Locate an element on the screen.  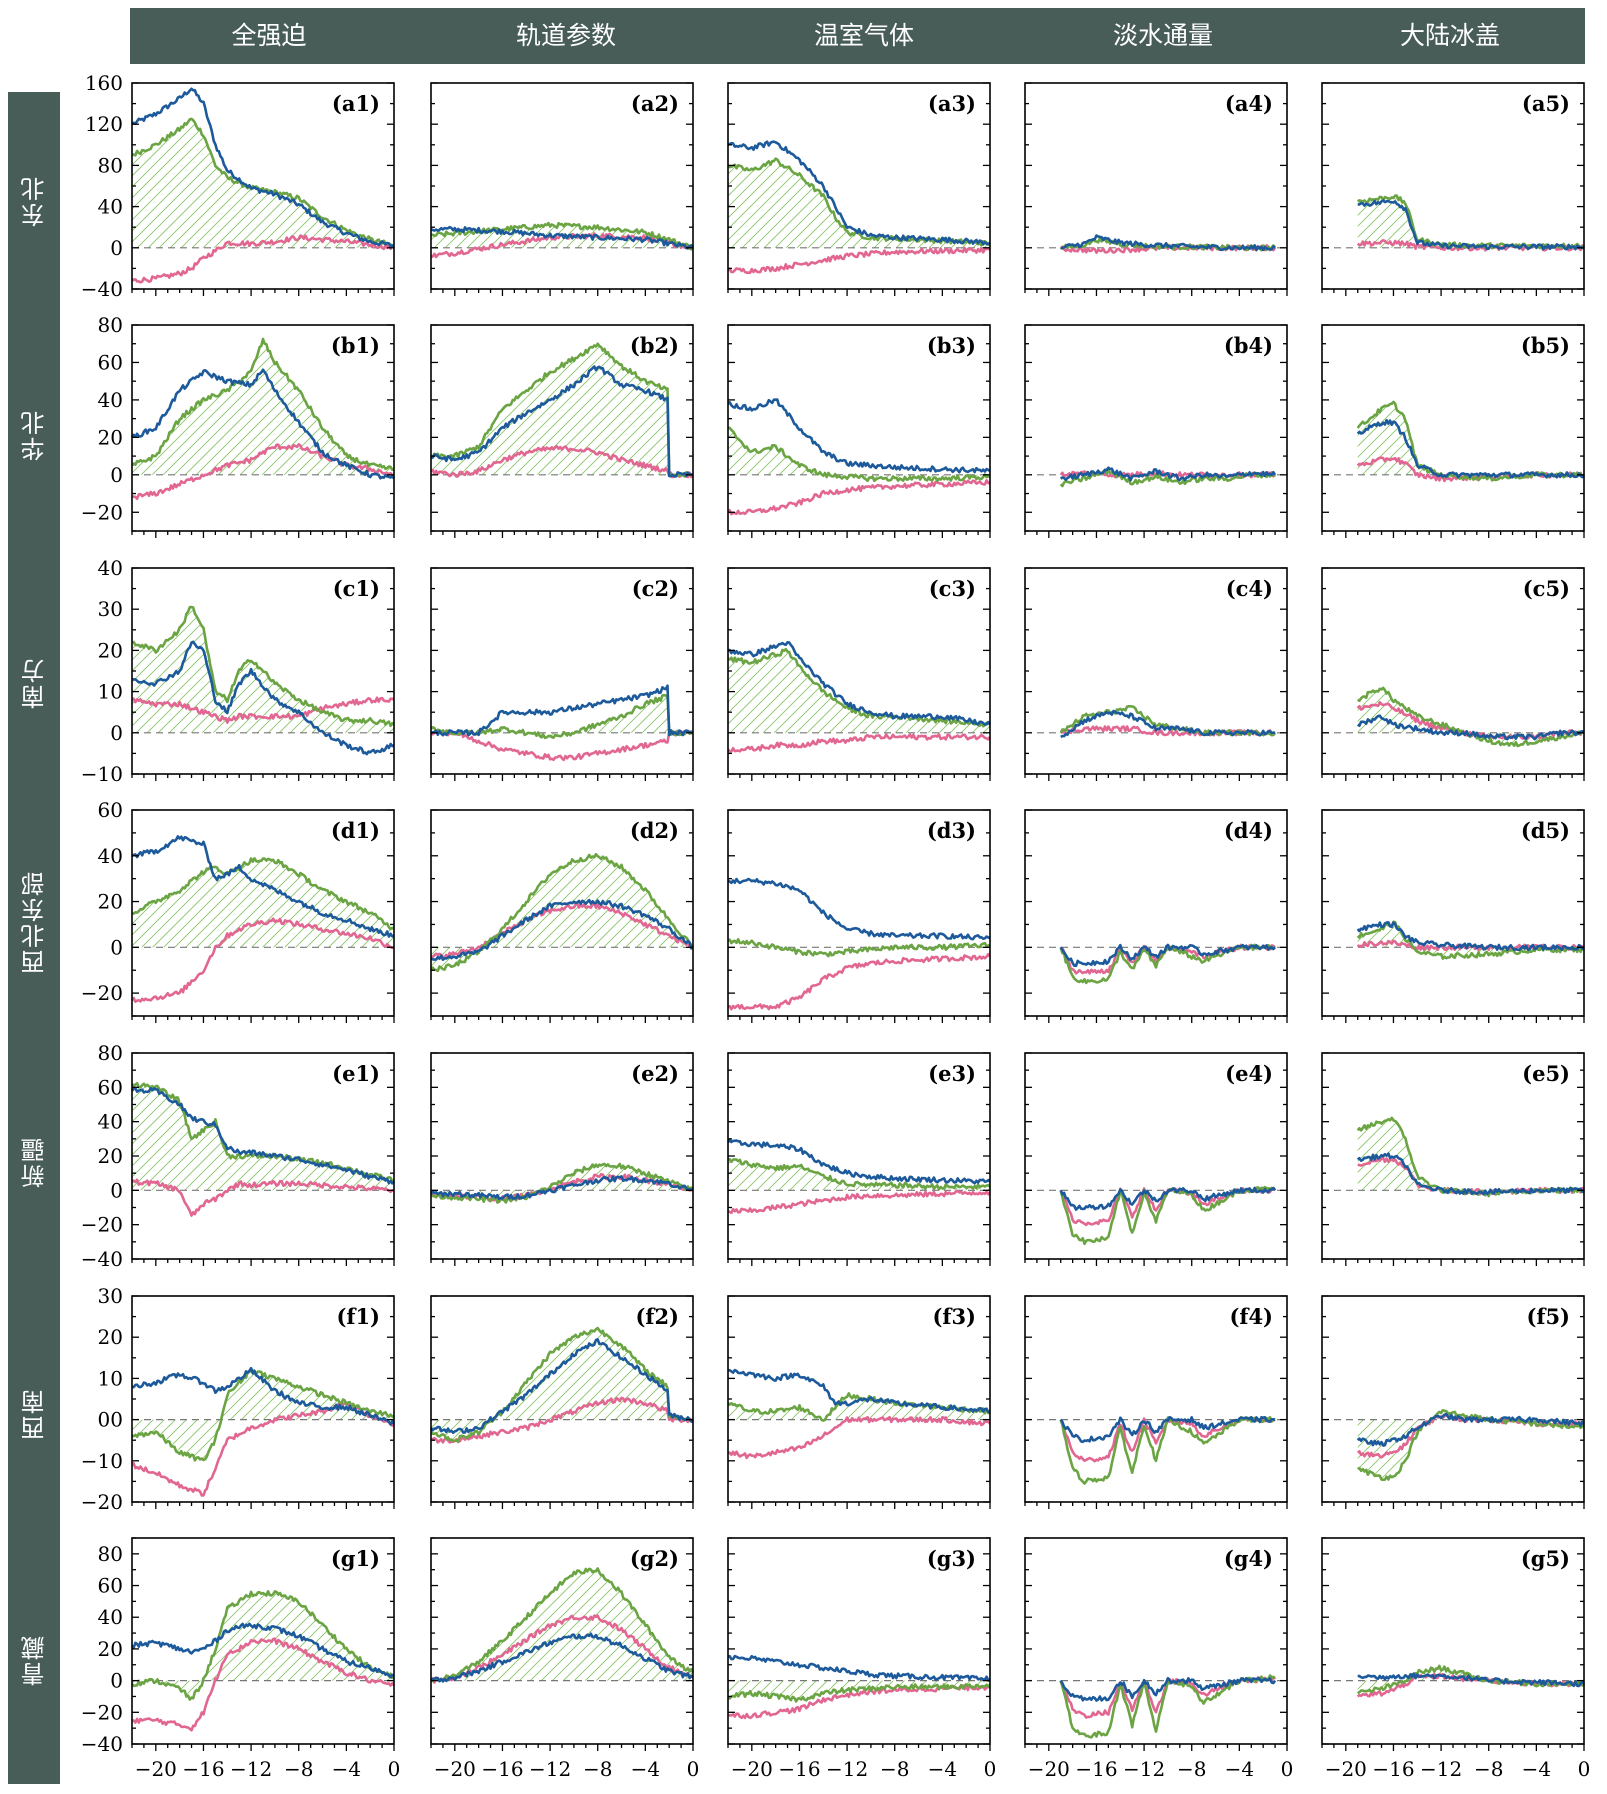
y-tick-label: 0 is located at coordinates (116, 733).